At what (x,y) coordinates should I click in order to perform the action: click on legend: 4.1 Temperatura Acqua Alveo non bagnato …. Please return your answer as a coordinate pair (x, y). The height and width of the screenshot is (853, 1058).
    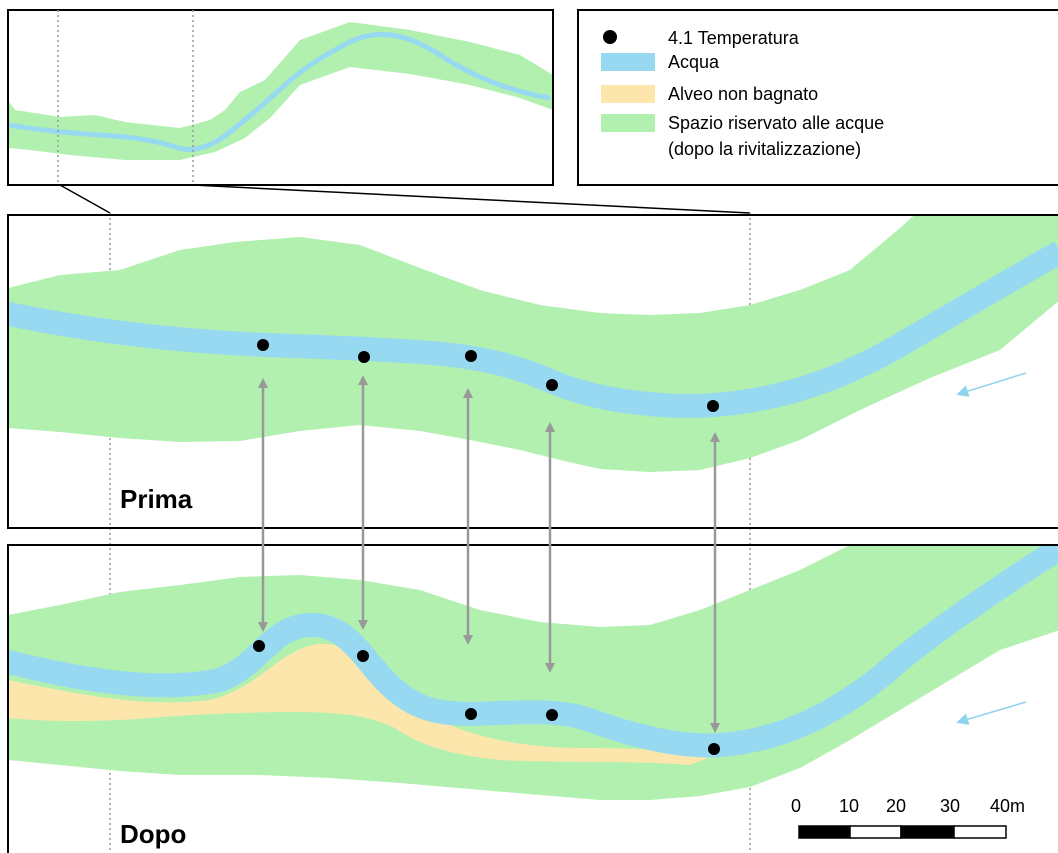
    Looking at the image, I should click on (817, 97).